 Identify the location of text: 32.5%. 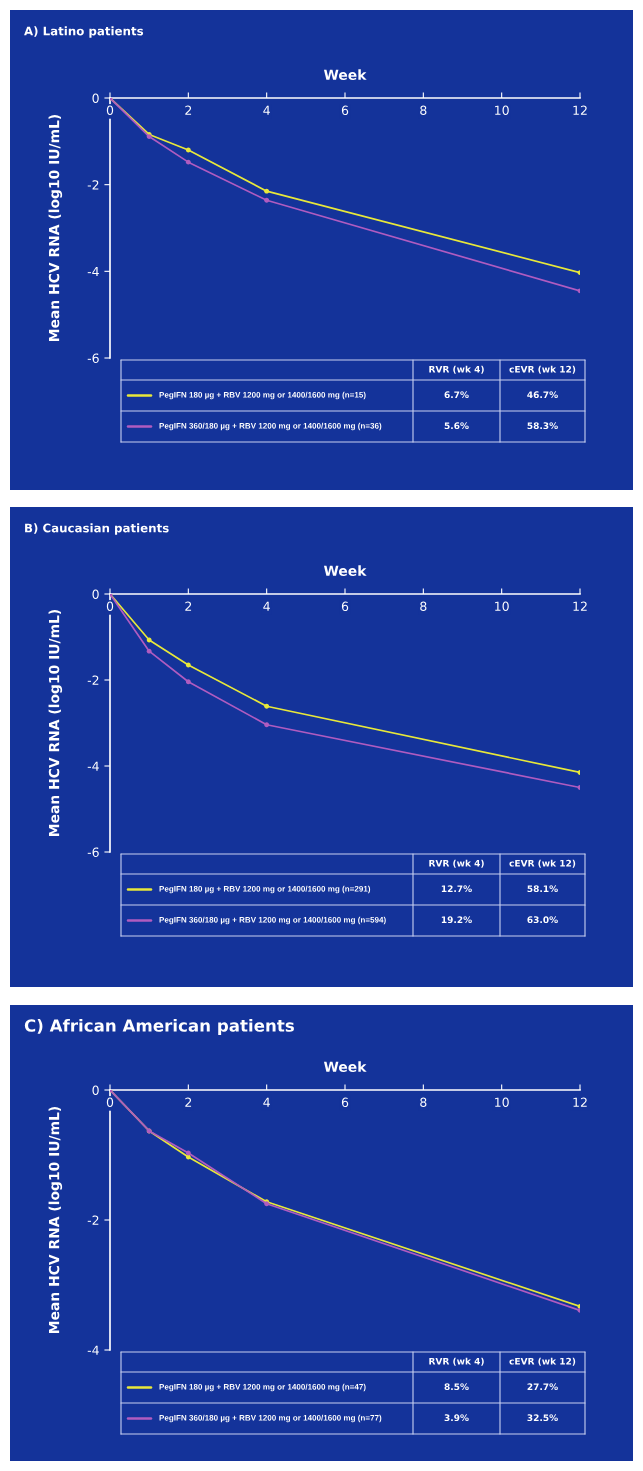
(542, 1418).